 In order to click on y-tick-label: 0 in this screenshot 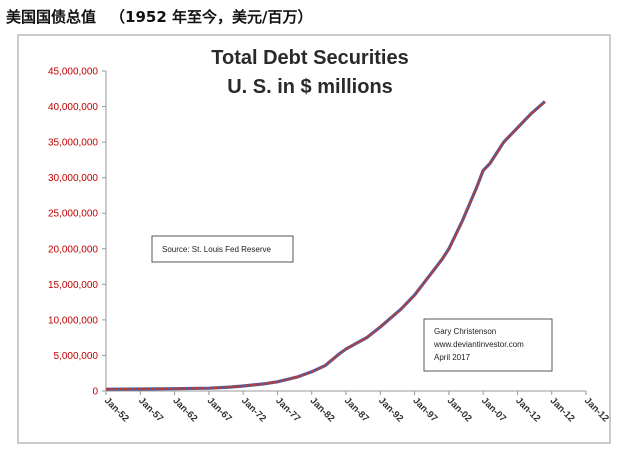, I will do `click(95, 392)`.